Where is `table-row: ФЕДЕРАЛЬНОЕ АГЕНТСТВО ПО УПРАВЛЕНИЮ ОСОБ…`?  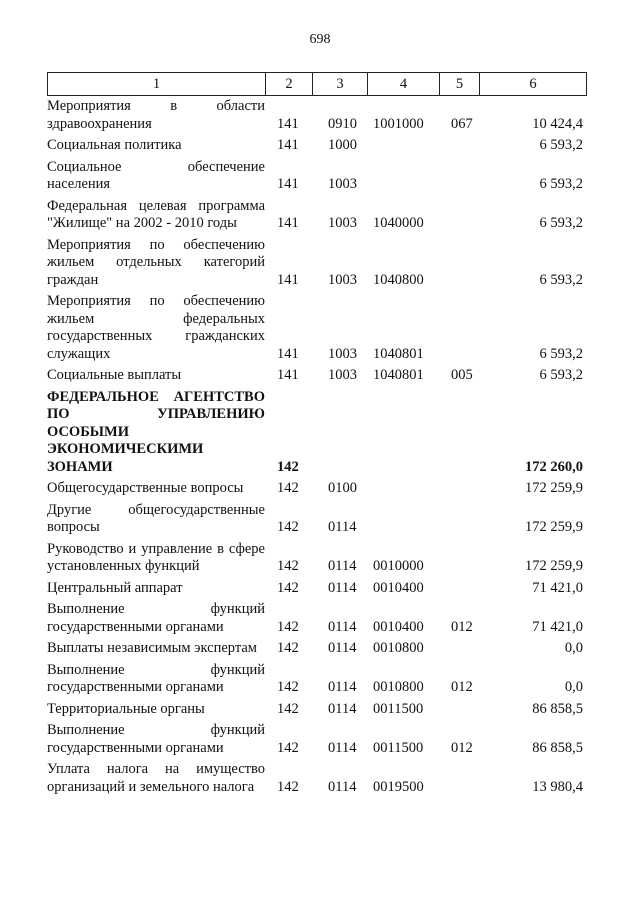
table-row: ФЕДЕРАЛЬНОЕ АГЕНТСТВО ПО УПРАВЛЕНИЮ ОСОБ… is located at coordinates (317, 433).